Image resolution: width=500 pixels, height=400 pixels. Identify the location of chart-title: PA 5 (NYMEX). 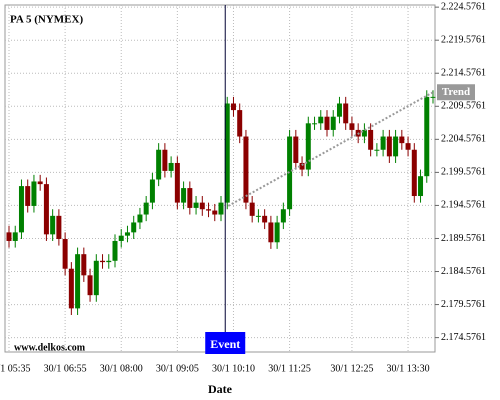
(46, 20).